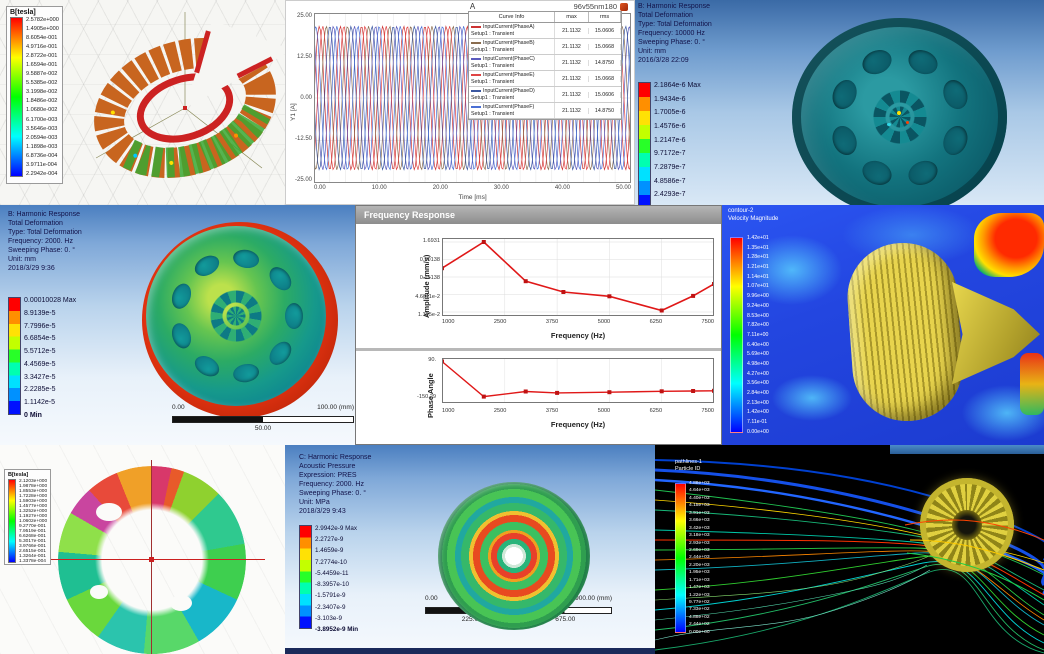 The image size is (1044, 654). Describe the element at coordinates (304, 16) in the screenshot. I see `y-tick: 25.00` at that location.